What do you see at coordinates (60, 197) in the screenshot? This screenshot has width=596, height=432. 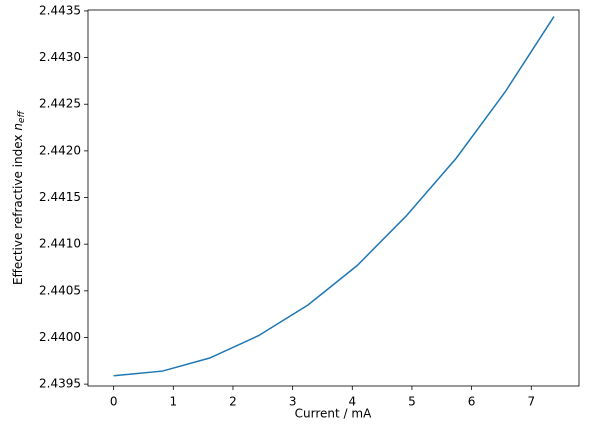 I see `y-tick-label: 2.4415` at bounding box center [60, 197].